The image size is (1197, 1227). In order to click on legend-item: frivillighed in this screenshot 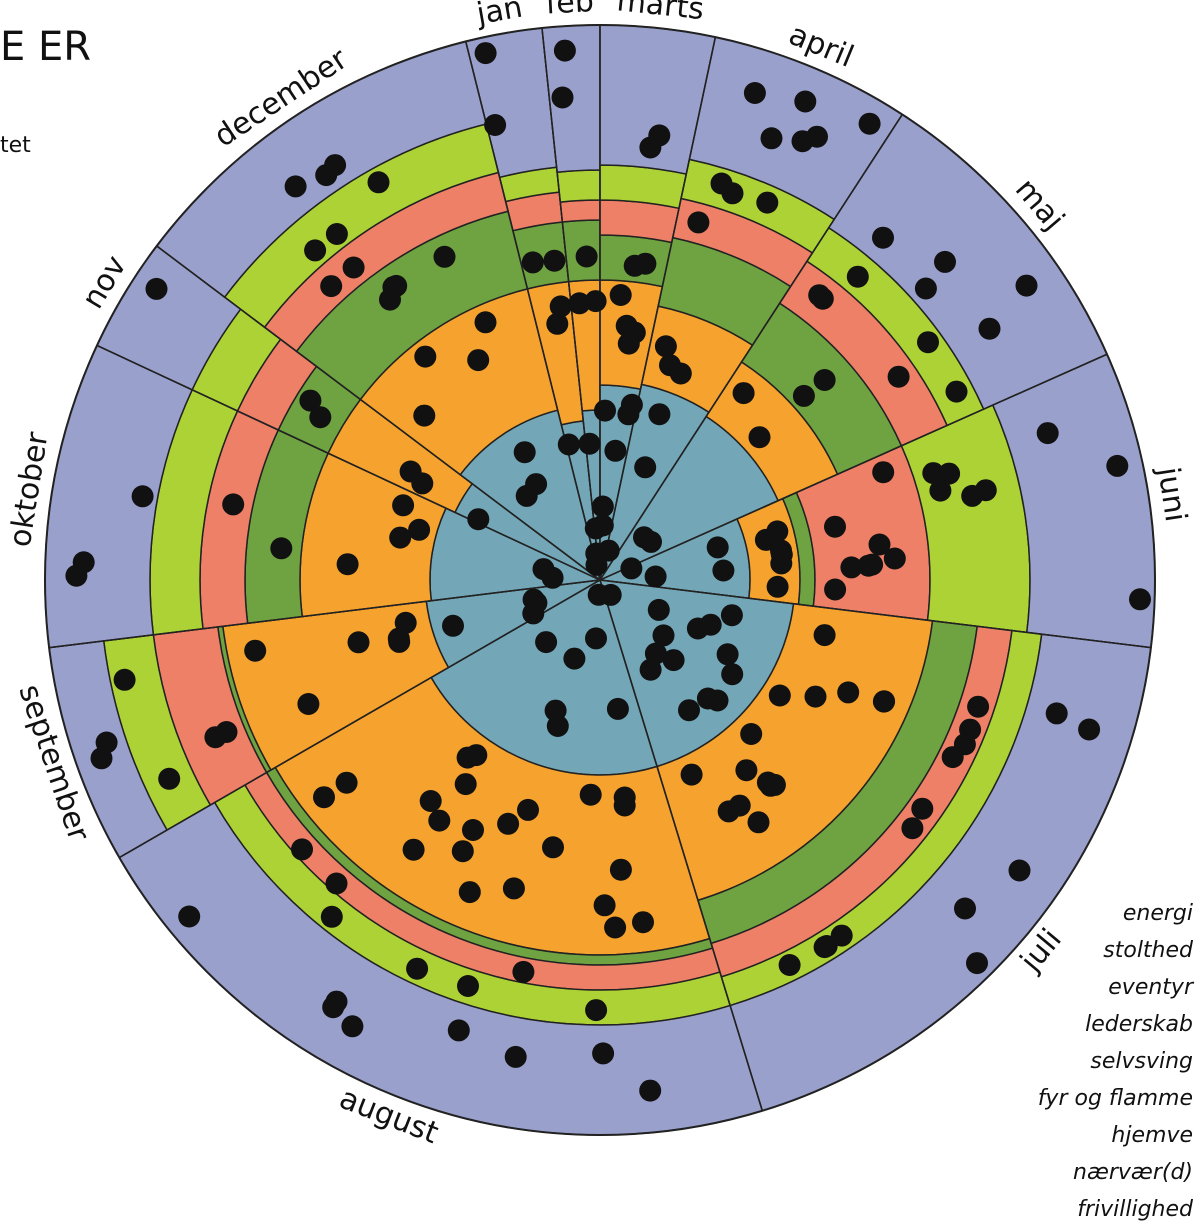, I will do `click(1135, 1209)`.